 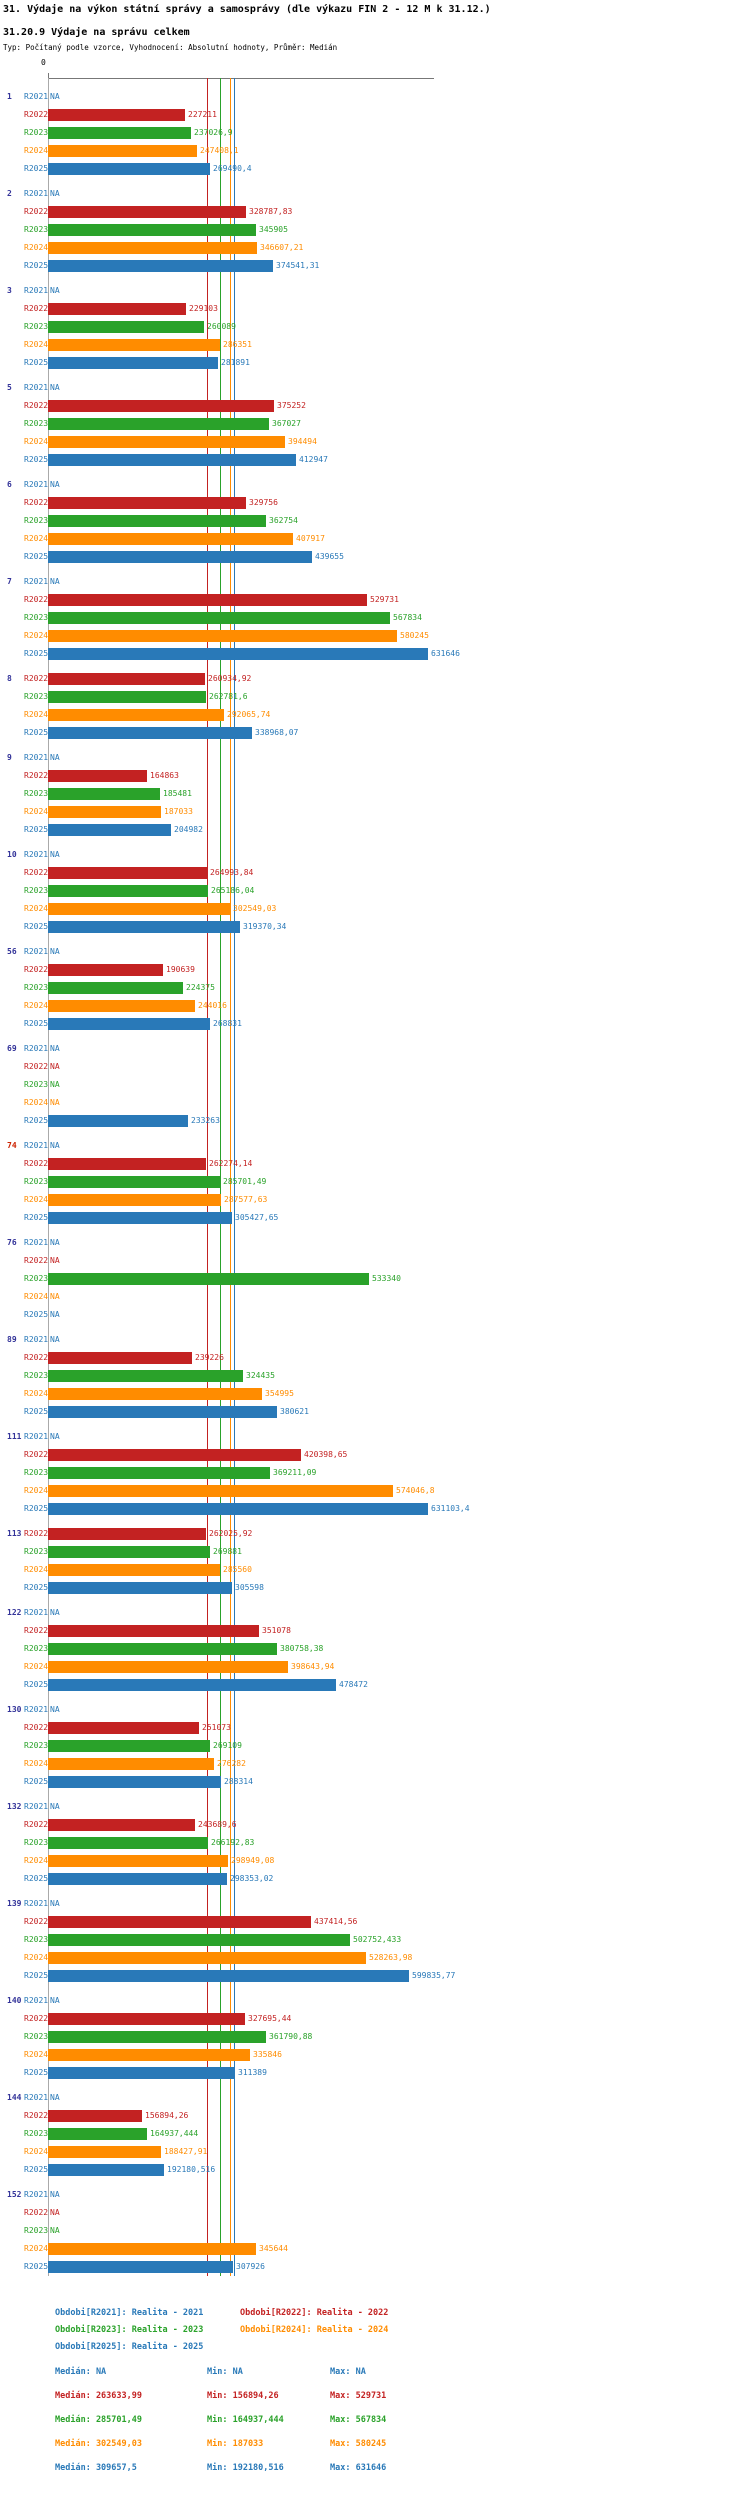 What do you see at coordinates (375, 1976) in the screenshot?
I see `chart-row-139-r2025: R2025 599835,77` at bounding box center [375, 1976].